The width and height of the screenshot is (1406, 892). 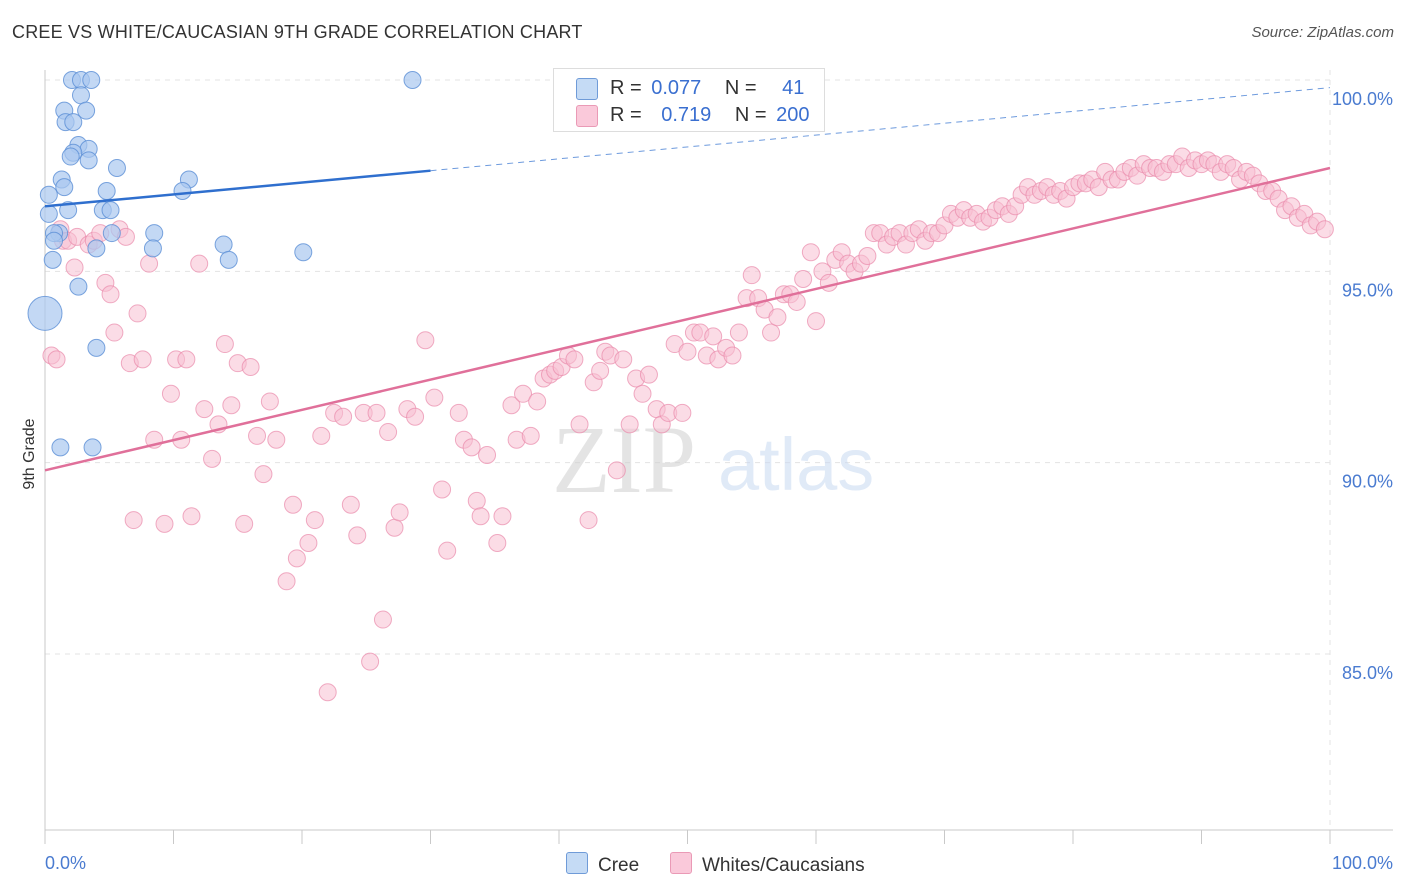 I want to click on y-tick-label: 95.0%, so click(x=1367, y=290).